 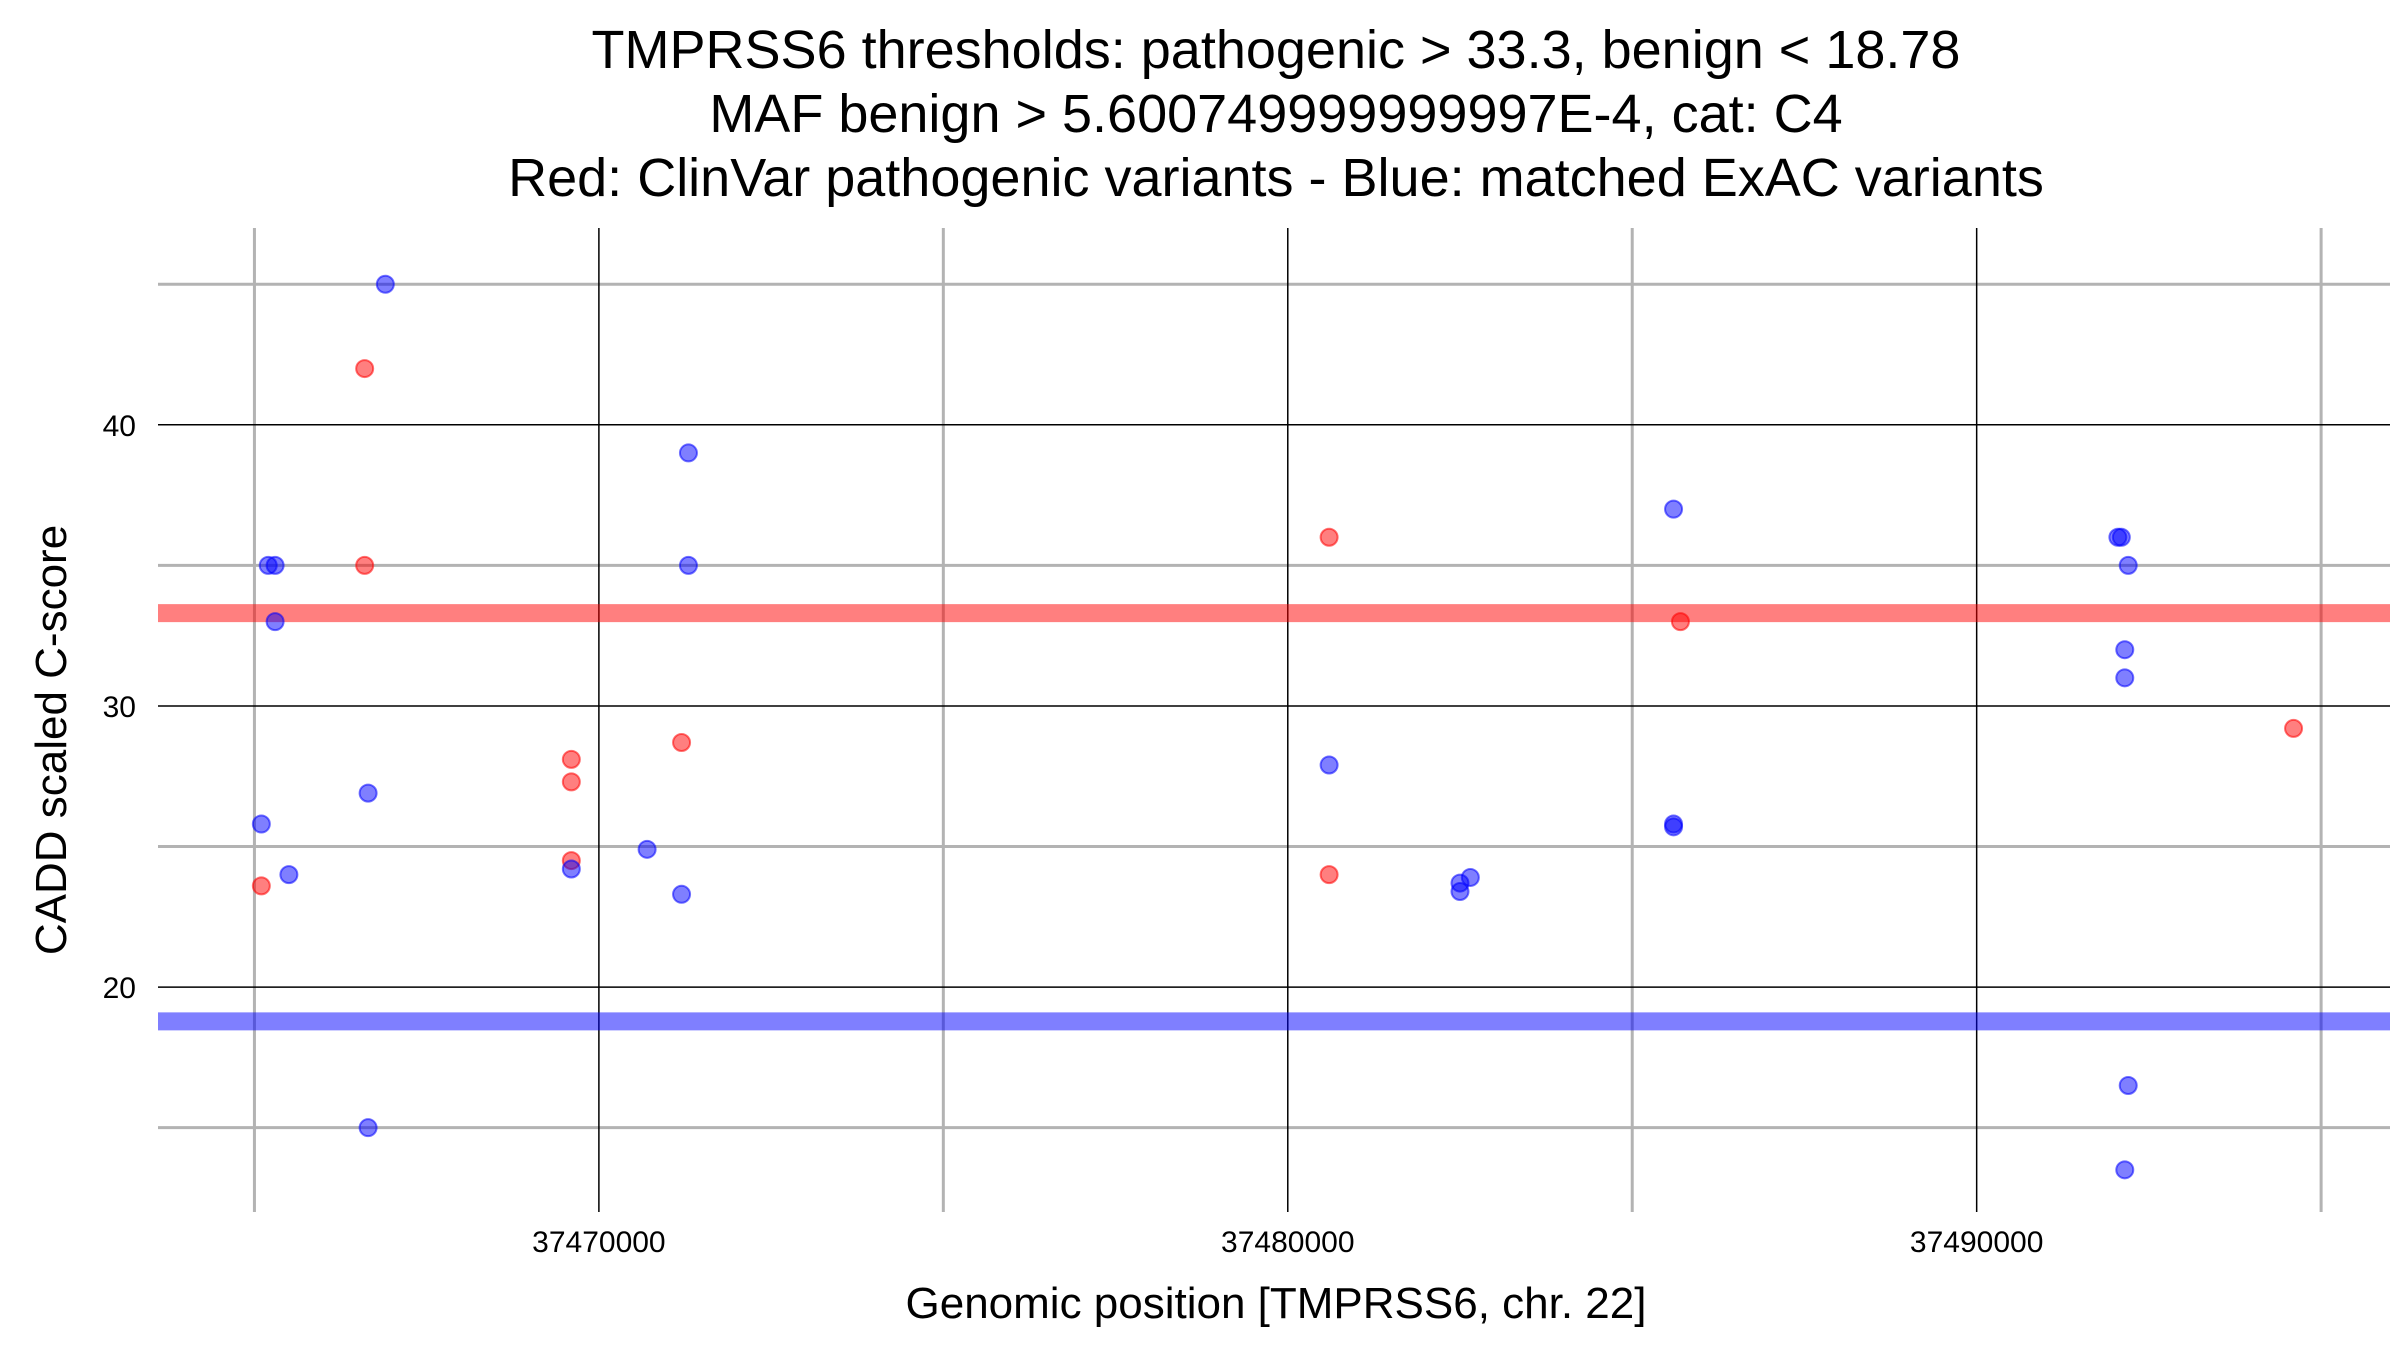 I want to click on x-tick-label-1: 37480000, so click(x=1287, y=1242).